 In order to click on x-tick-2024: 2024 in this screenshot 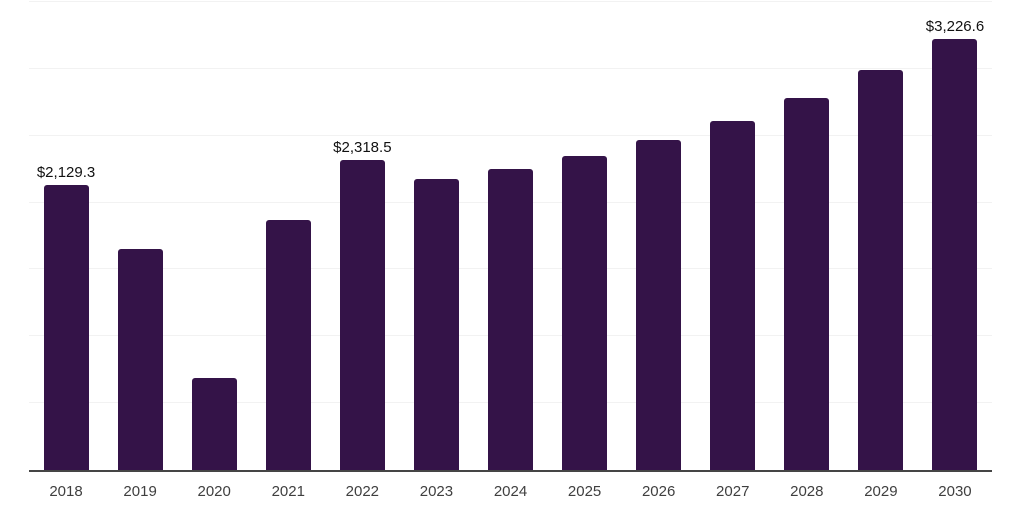, I will do `click(510, 491)`.